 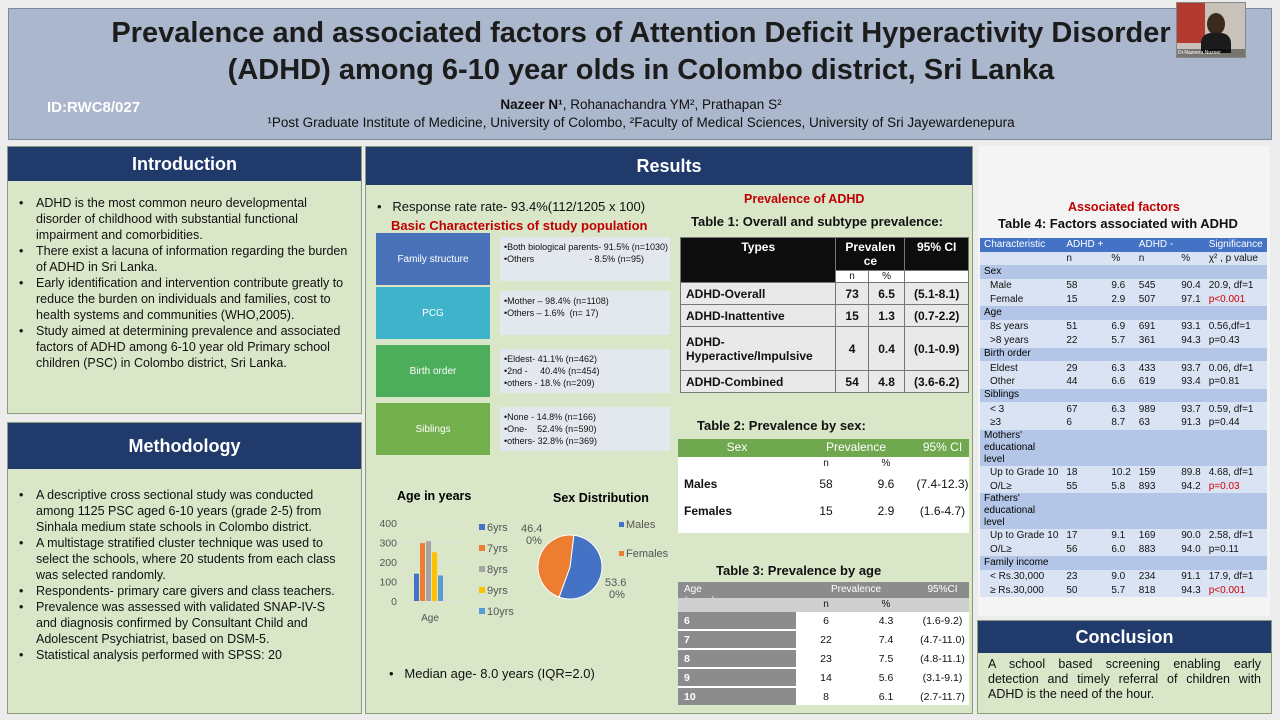 What do you see at coordinates (826, 658) in the screenshot?
I see `table-cell: 23` at bounding box center [826, 658].